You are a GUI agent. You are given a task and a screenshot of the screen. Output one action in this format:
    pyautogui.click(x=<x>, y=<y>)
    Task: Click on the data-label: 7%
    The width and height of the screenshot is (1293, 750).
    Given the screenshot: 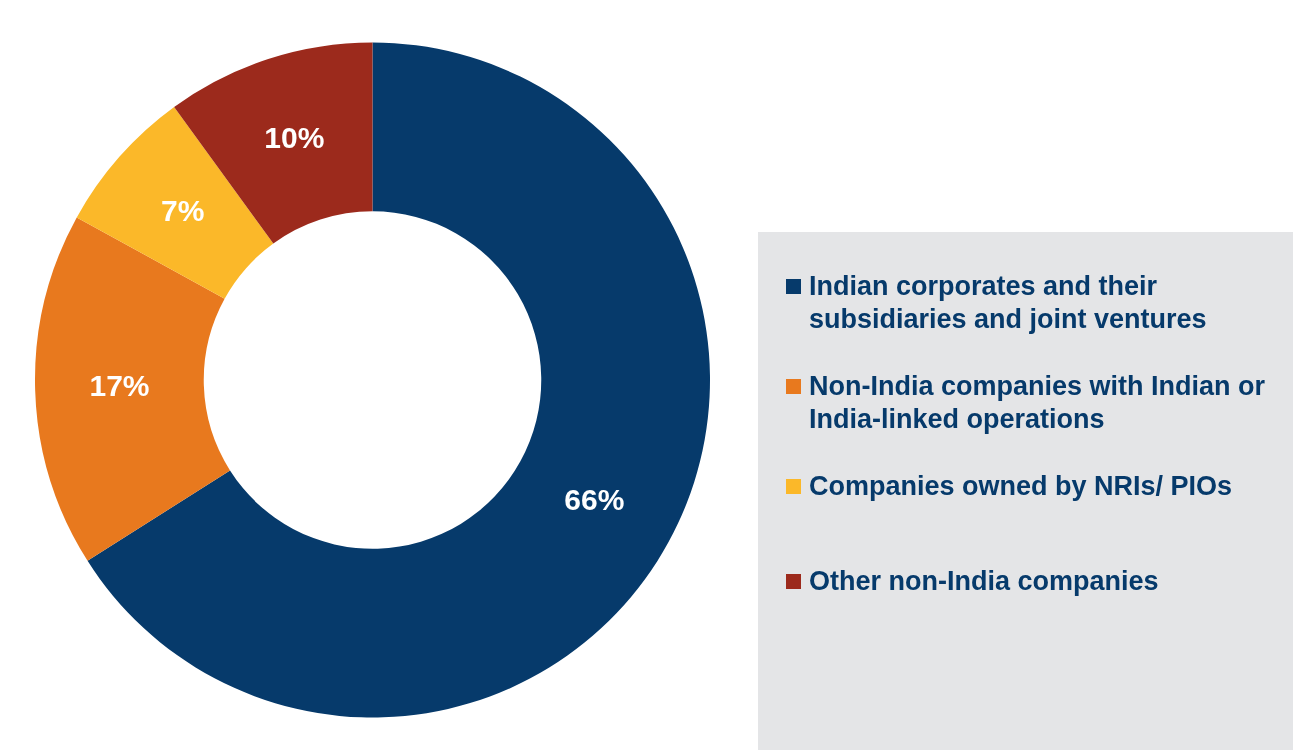 What is the action you would take?
    pyautogui.click(x=182, y=210)
    